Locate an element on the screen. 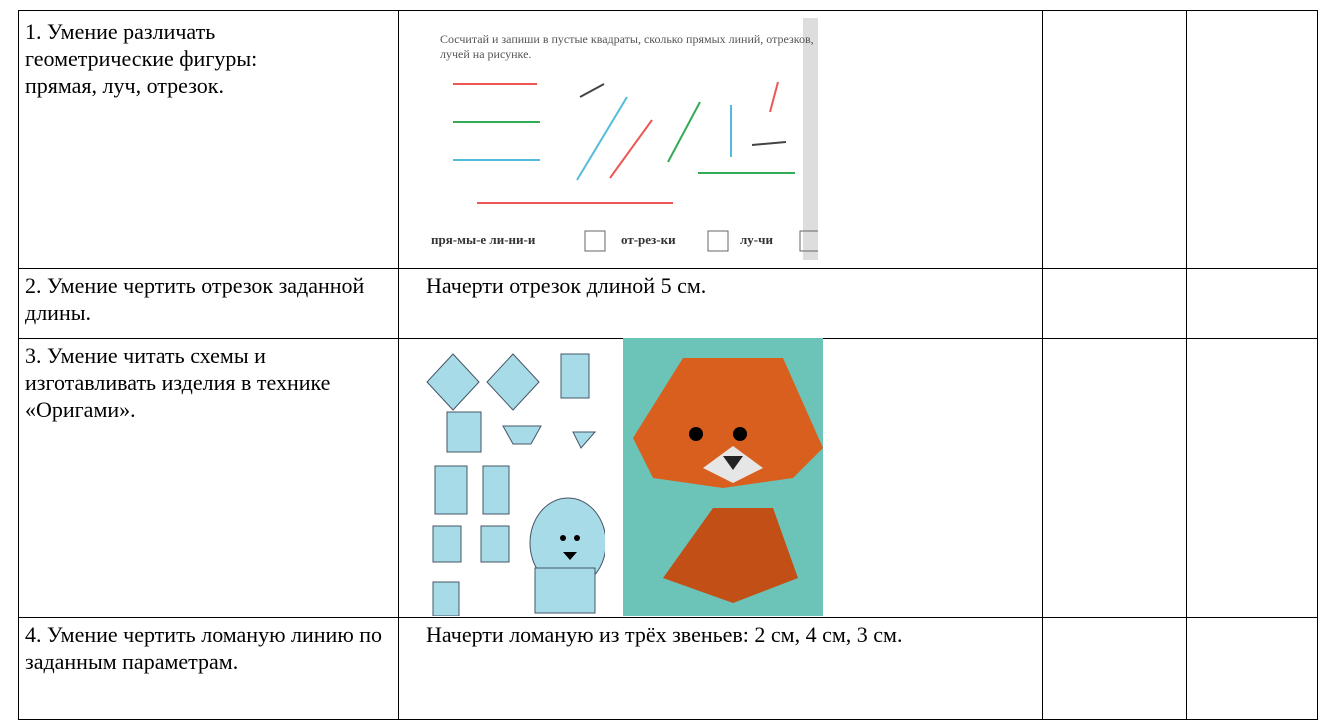 This screenshot has height=720, width=1320. task: Начерти отрезок длиной 5 см. is located at coordinates (566, 285).